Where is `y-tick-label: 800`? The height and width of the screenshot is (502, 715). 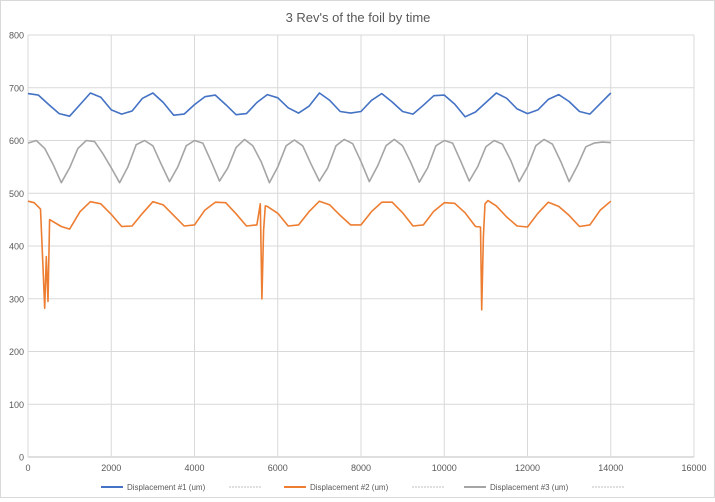 y-tick-label: 800 is located at coordinates (16, 36).